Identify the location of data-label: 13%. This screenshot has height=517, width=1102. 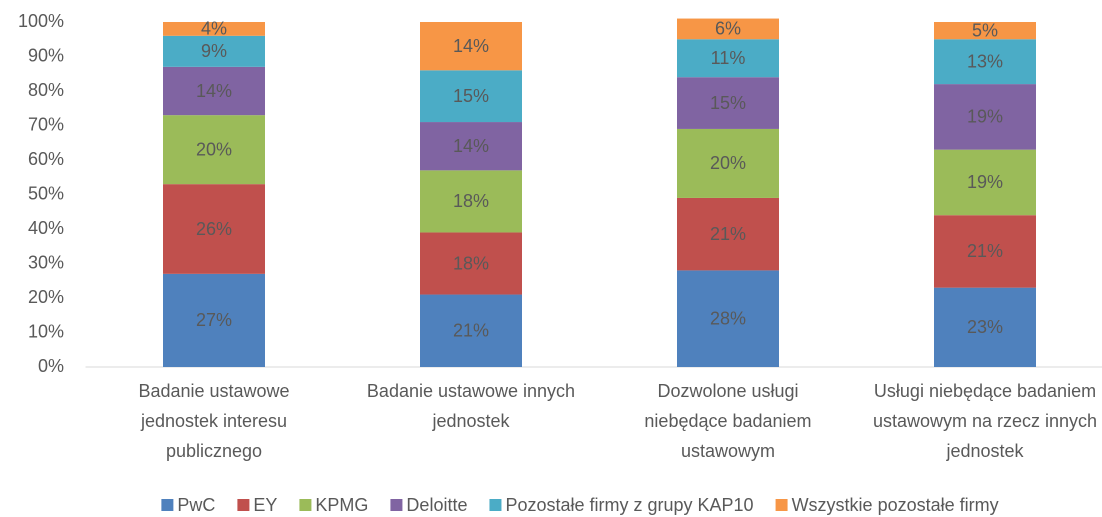
(985, 61).